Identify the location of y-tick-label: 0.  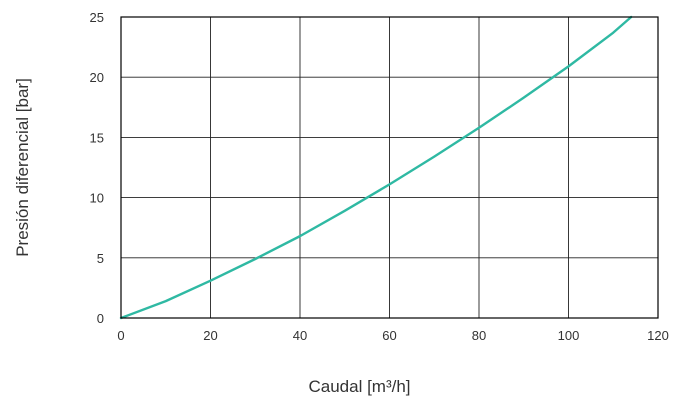
(100, 318).